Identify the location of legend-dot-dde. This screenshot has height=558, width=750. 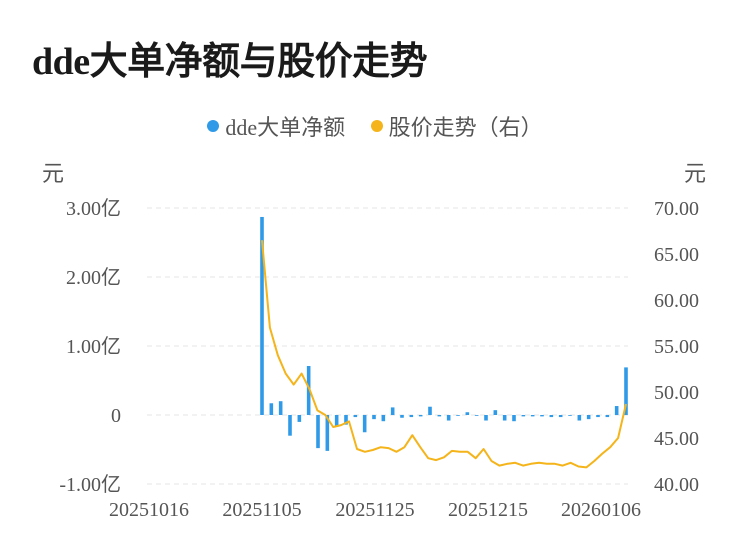
(213, 126).